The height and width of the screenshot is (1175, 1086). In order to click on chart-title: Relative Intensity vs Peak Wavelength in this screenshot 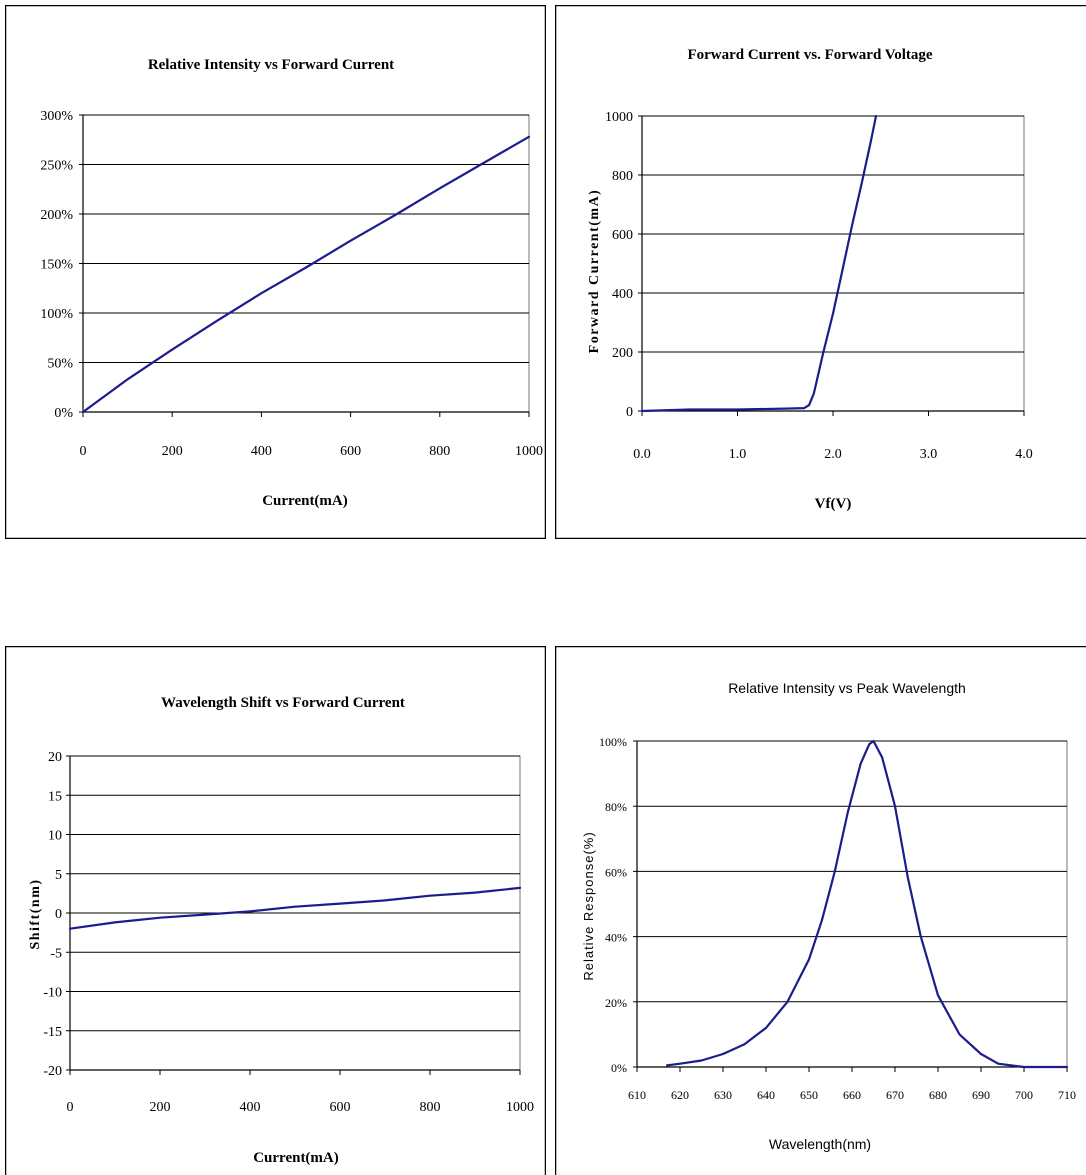, I will do `click(847, 688)`.